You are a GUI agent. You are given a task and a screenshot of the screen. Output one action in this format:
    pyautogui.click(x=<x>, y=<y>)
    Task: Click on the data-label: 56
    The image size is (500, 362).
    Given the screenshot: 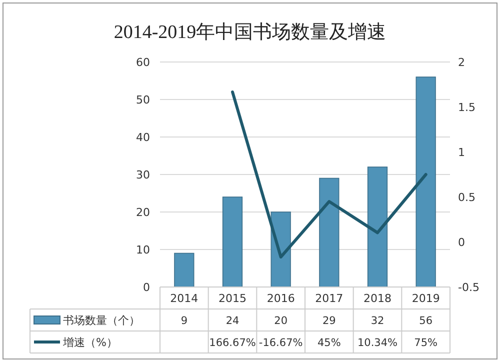 What is the action you would take?
    pyautogui.click(x=426, y=321)
    